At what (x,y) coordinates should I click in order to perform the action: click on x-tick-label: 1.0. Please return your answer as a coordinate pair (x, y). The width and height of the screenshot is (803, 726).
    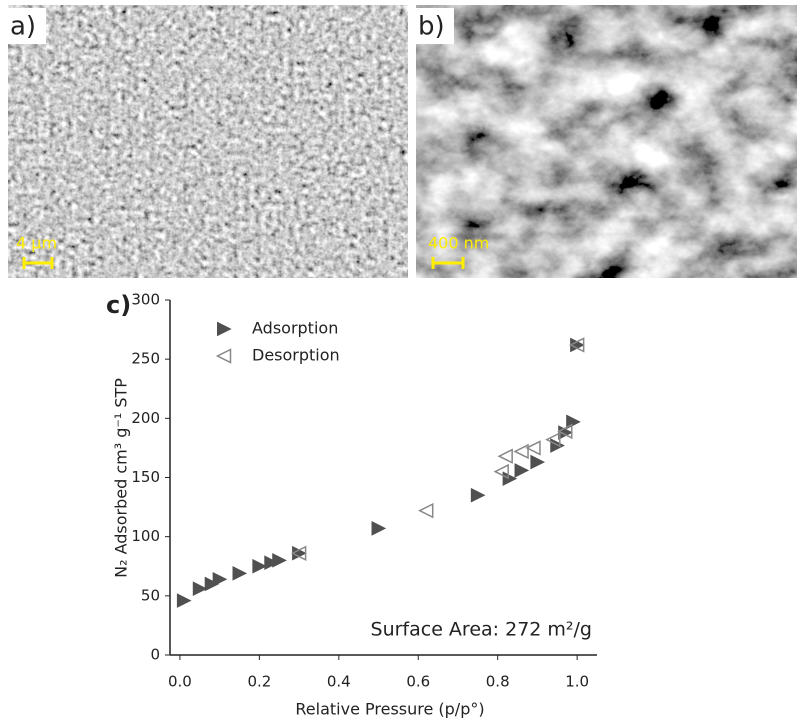
    Looking at the image, I should click on (577, 682).